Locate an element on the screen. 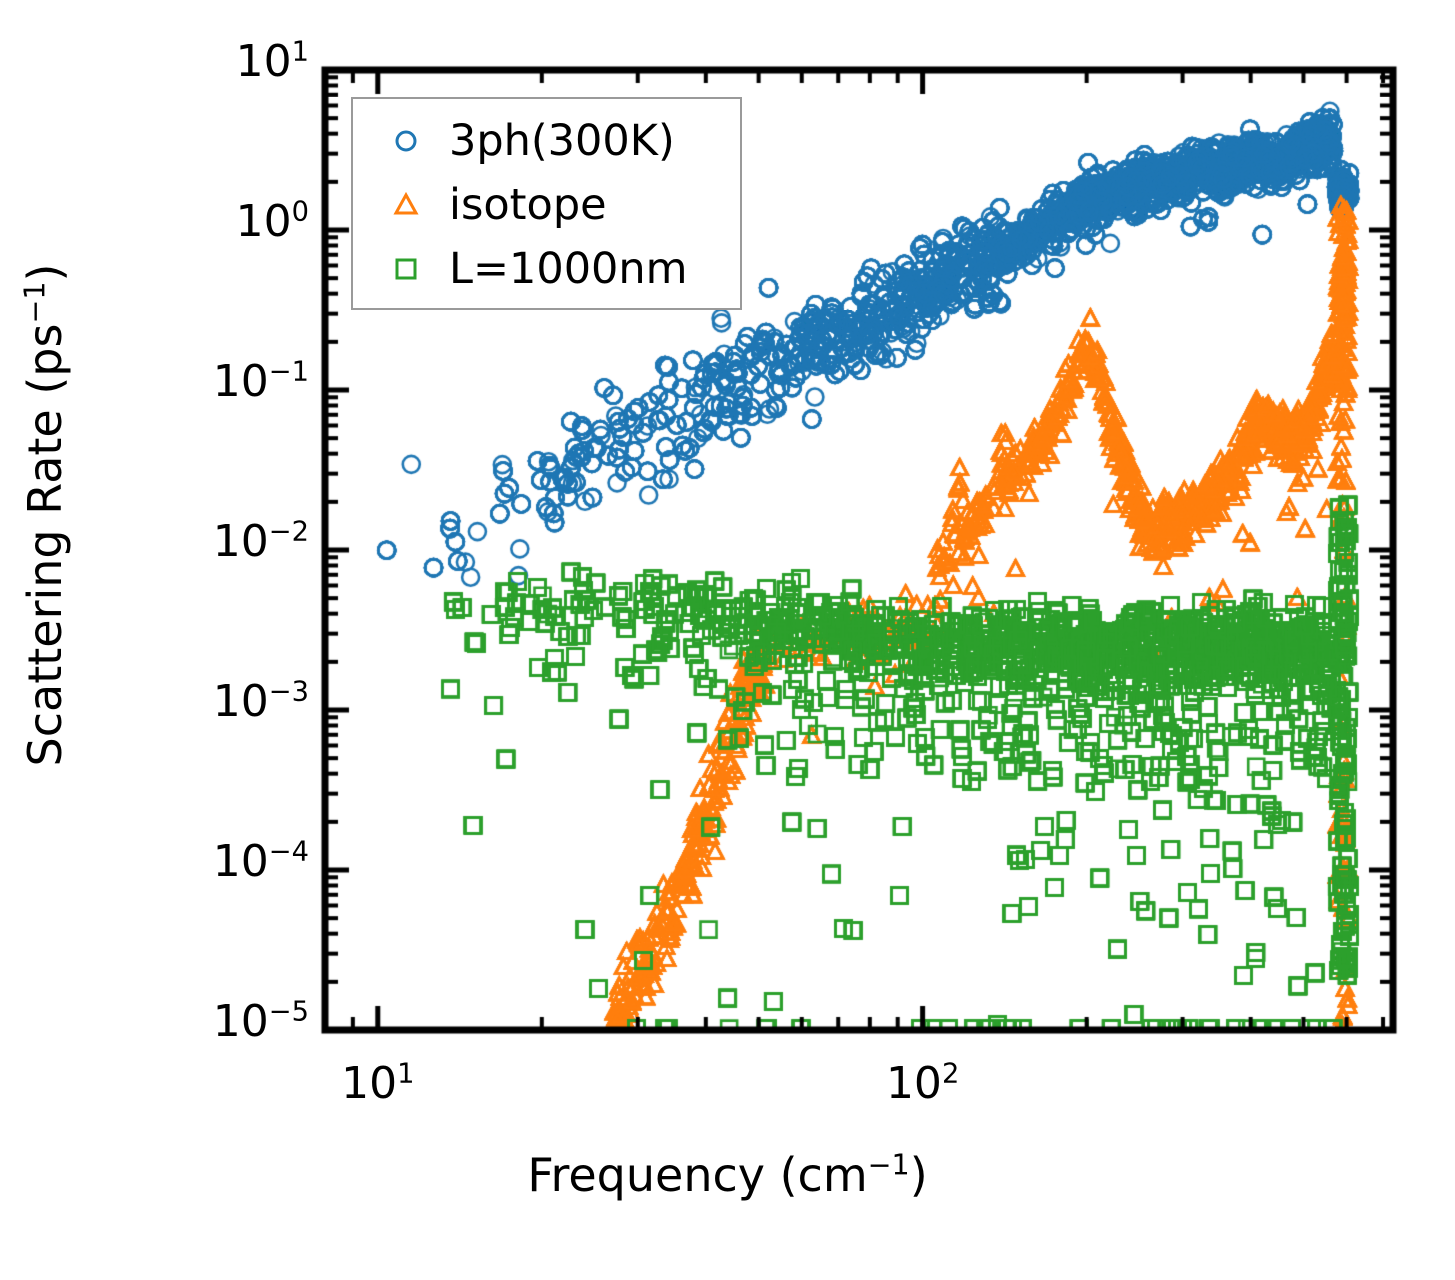 The height and width of the screenshot is (1280, 1455). legend-item-boundary: L=1000nm is located at coordinates (546, 269).